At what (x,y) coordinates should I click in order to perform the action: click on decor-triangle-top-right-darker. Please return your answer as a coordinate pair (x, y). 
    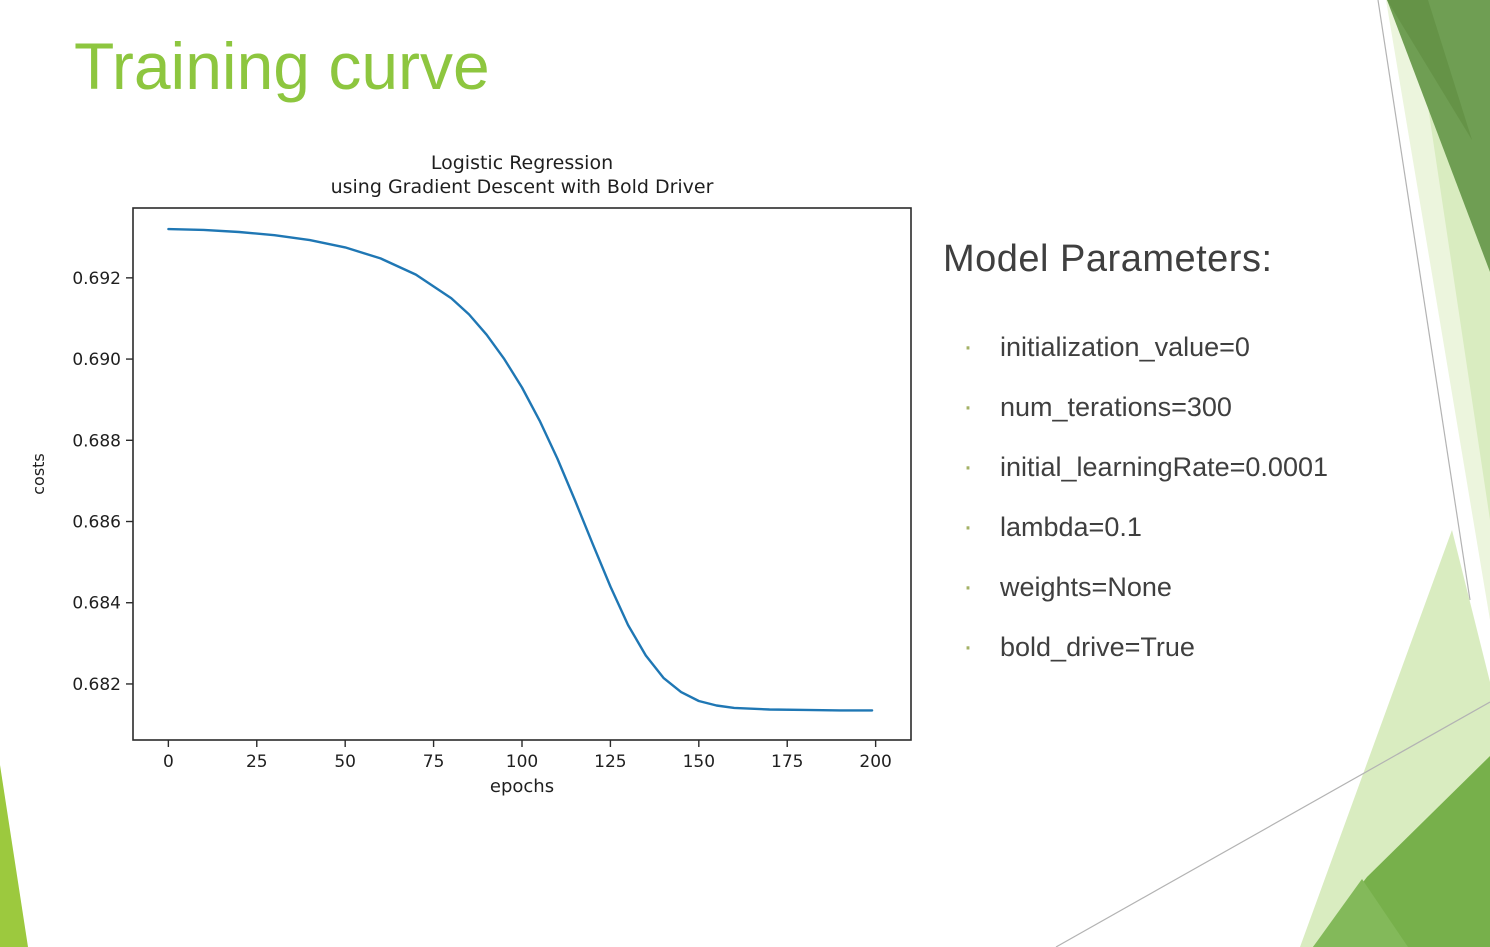
    Looking at the image, I should click on (1429, 70).